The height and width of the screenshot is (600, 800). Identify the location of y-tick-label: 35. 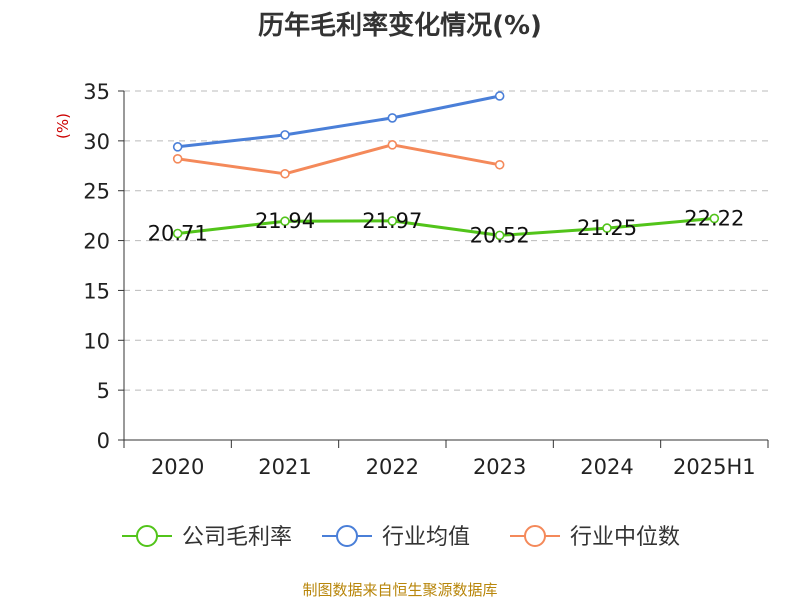
(96, 92).